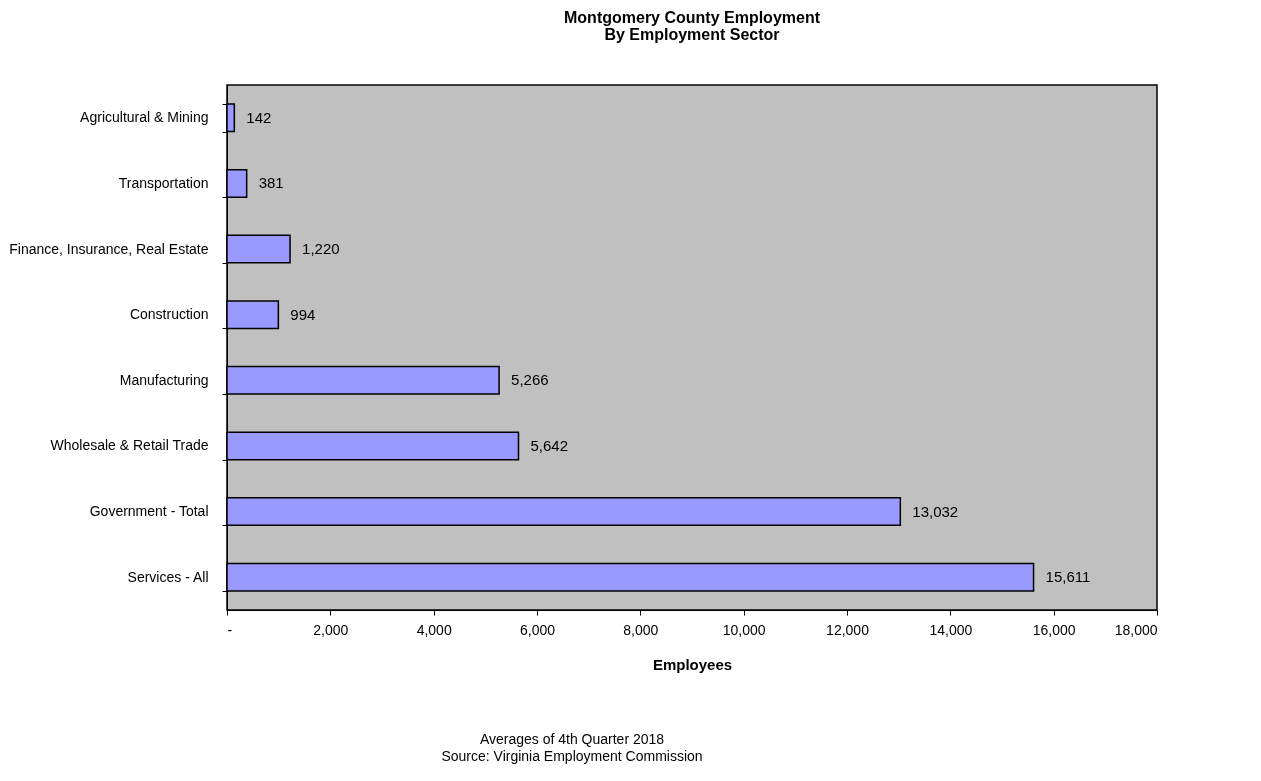  What do you see at coordinates (572, 756) in the screenshot?
I see `source-note: Source: Virginia Employment Commission` at bounding box center [572, 756].